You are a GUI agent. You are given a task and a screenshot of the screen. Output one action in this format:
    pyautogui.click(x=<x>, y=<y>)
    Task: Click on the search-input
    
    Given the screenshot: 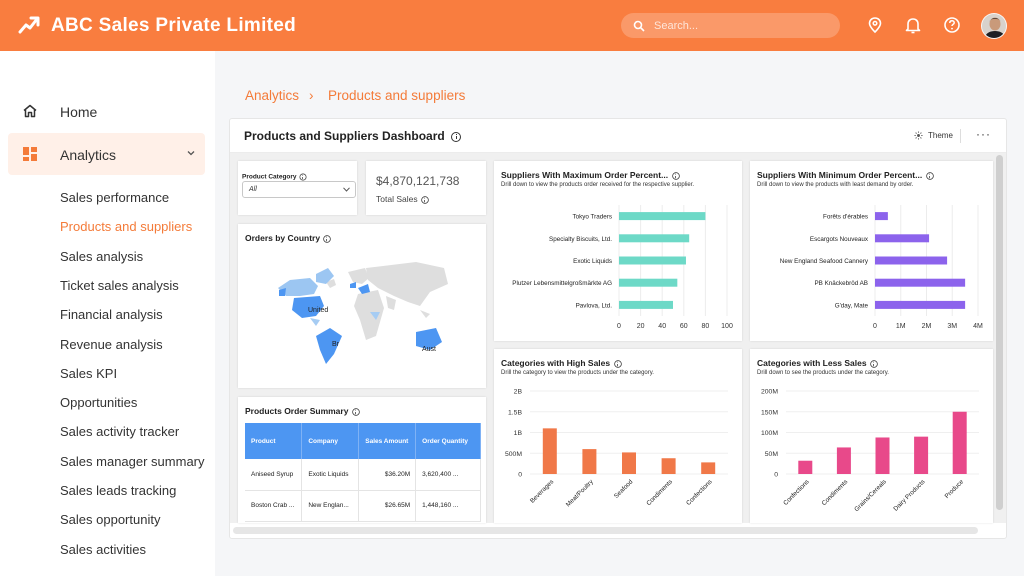 What is the action you would take?
    pyautogui.click(x=744, y=25)
    